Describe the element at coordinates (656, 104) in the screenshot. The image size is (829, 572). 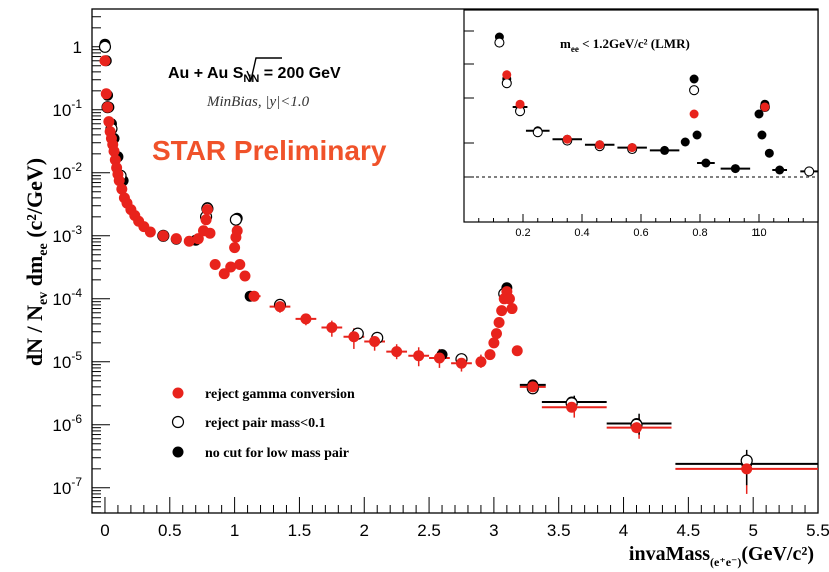
I see `inset-data-marks` at that location.